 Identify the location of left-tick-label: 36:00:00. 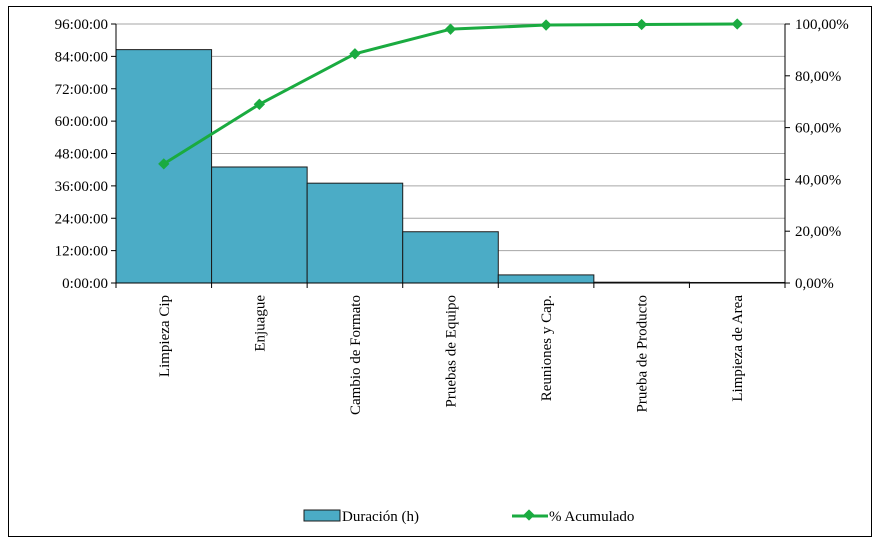
(81, 187).